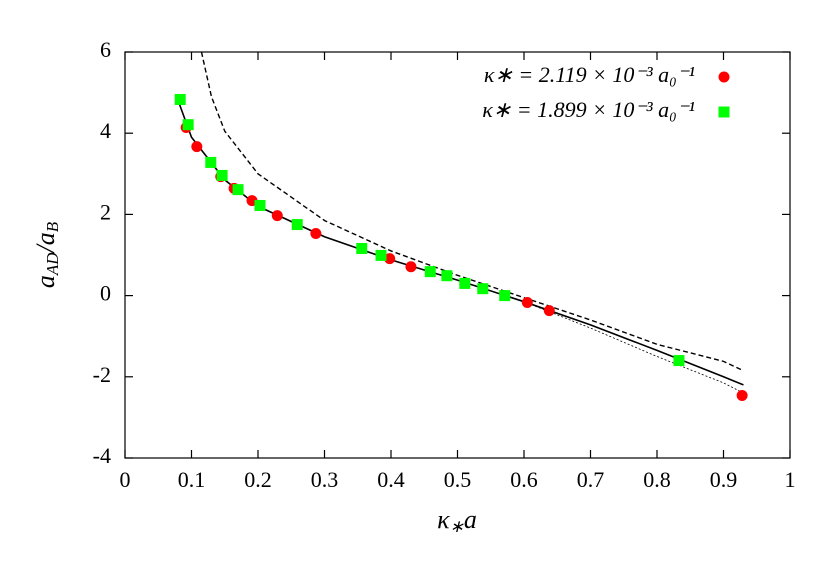 This screenshot has height=561, width=830. Describe the element at coordinates (457, 520) in the screenshot. I see `x-axis-label: κ∗a` at that location.